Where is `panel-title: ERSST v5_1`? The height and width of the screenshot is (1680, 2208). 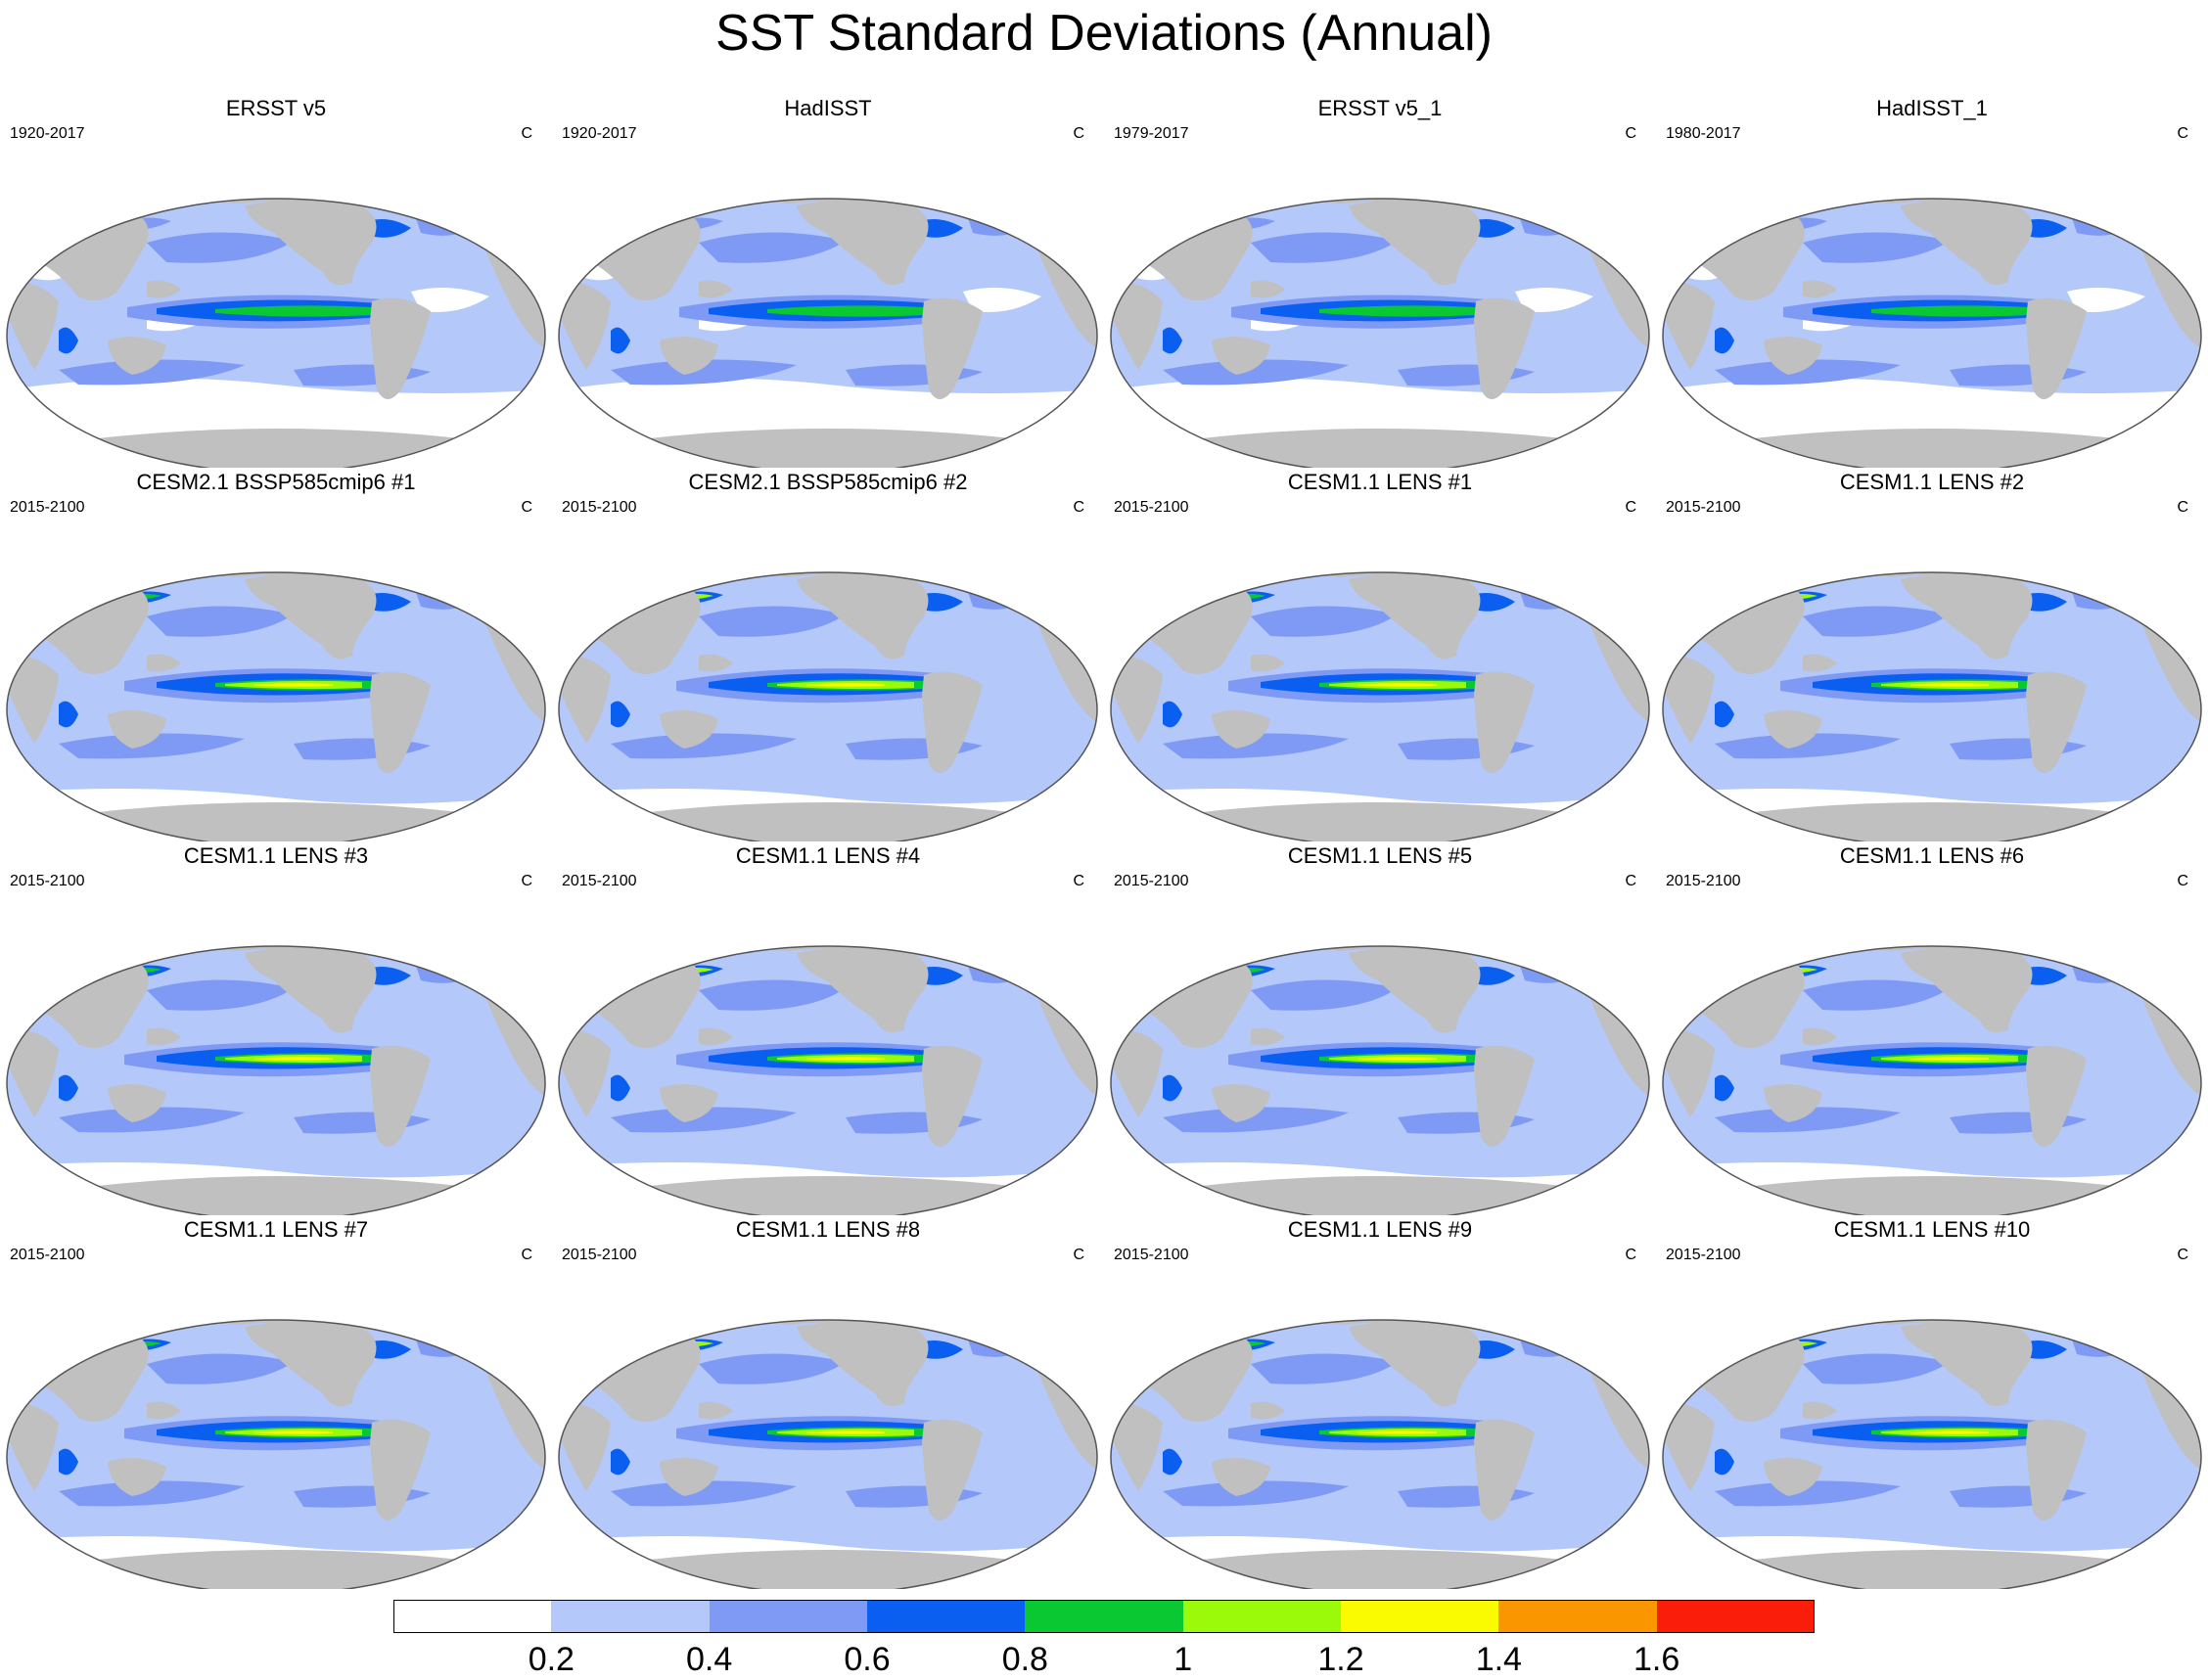 panel-title: ERSST v5_1 is located at coordinates (1380, 108).